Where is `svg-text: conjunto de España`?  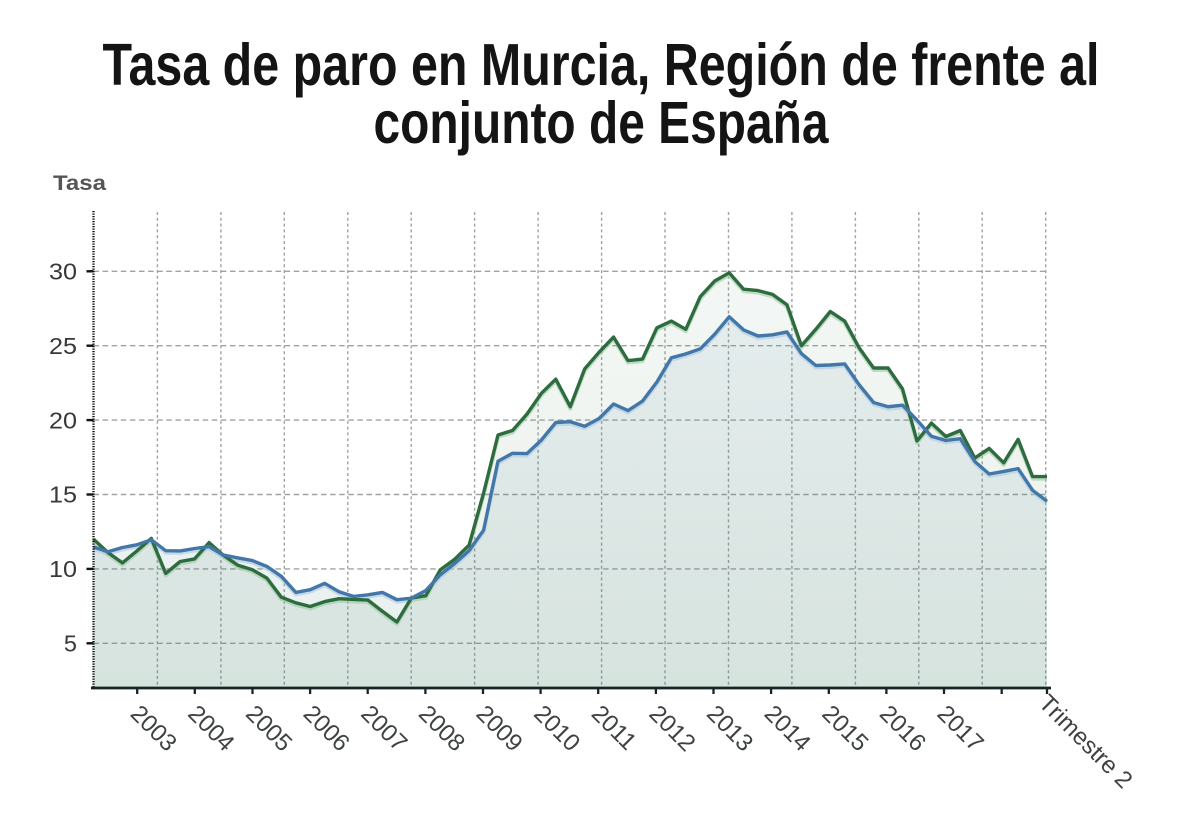 svg-text: conjunto de España is located at coordinates (602, 123).